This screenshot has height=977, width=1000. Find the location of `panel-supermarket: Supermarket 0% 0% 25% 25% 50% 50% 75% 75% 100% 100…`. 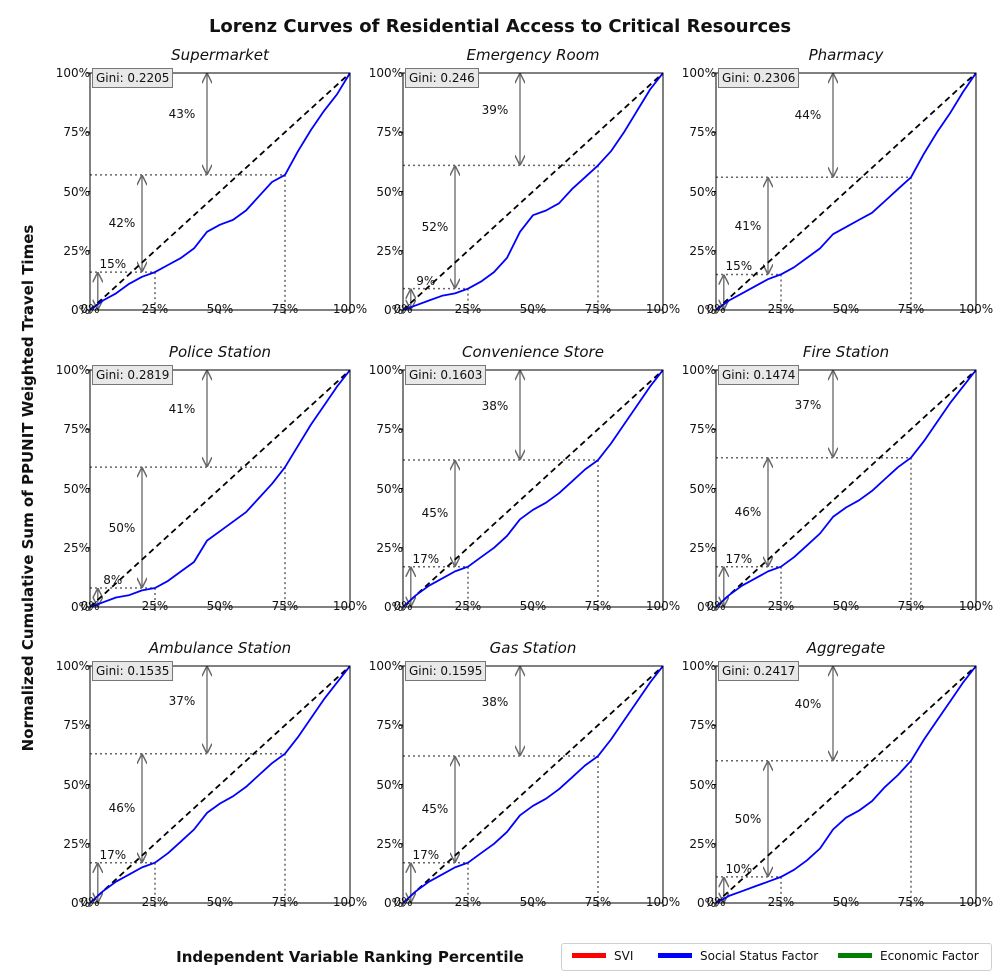

panel-supermarket: Supermarket 0% 0% 25% 25% 50% 50% 75% 75% 100% 100… is located at coordinates (198, 197).